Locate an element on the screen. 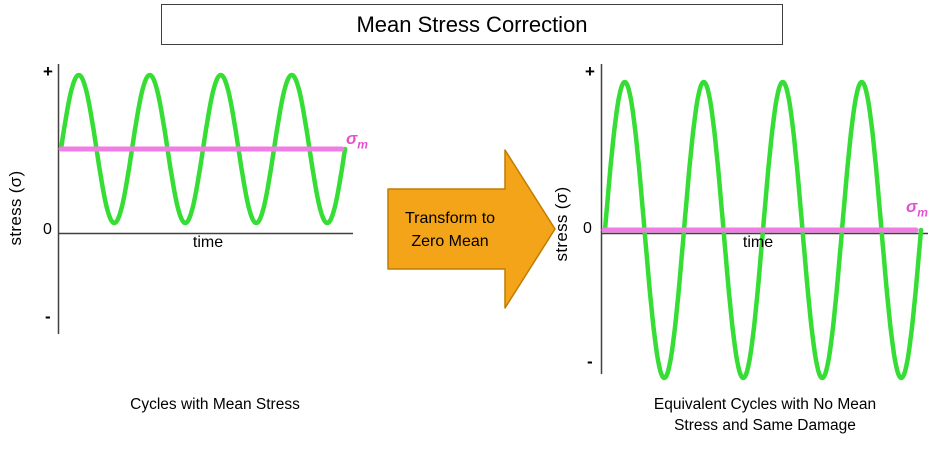 The width and height of the screenshot is (947, 469). right-axis-minus-label: - is located at coordinates (590, 361).